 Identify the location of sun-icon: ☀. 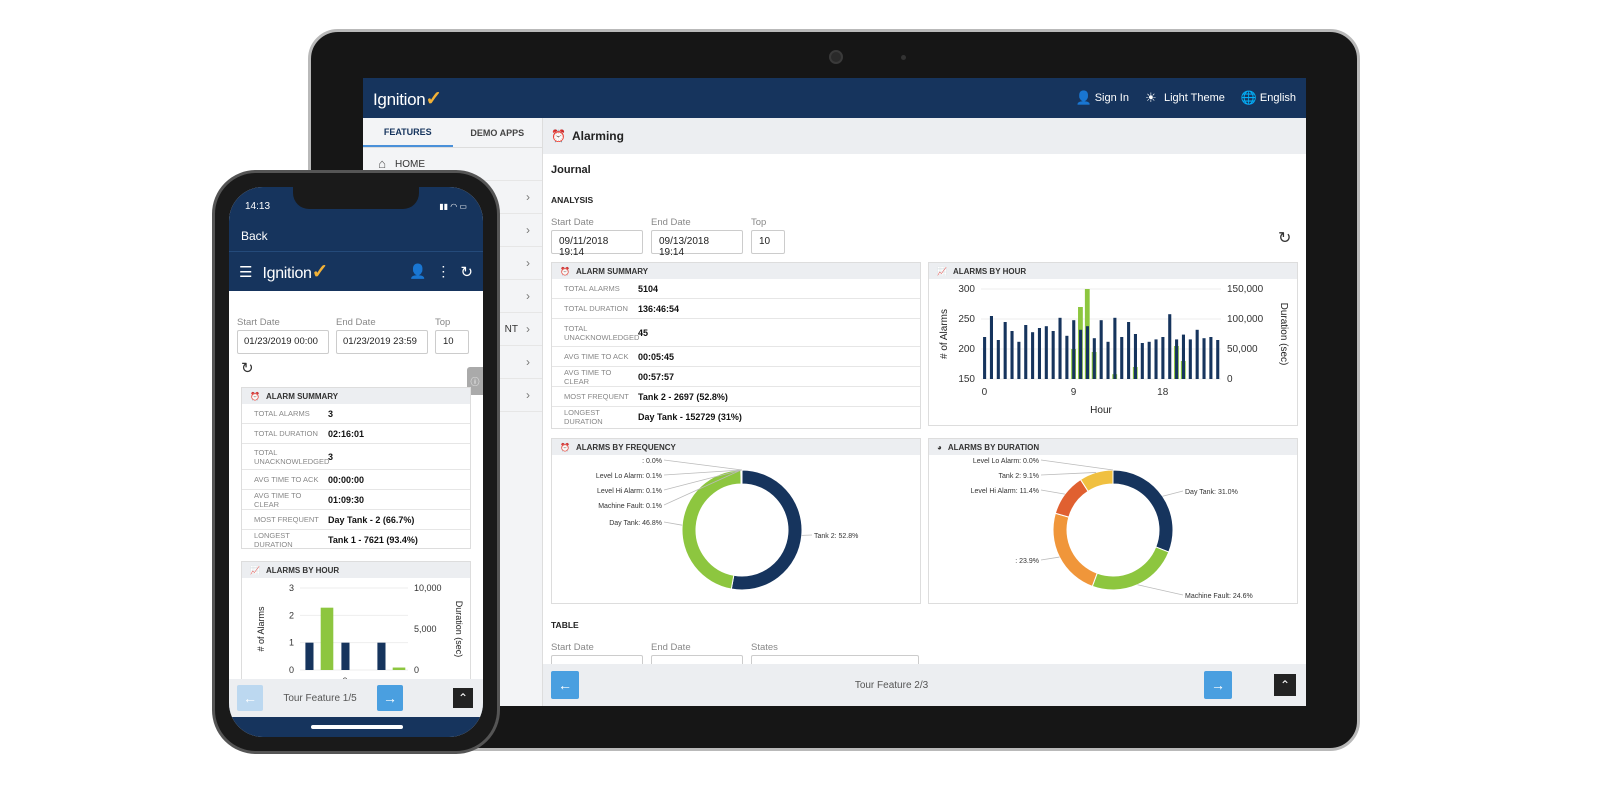
(1150, 97).